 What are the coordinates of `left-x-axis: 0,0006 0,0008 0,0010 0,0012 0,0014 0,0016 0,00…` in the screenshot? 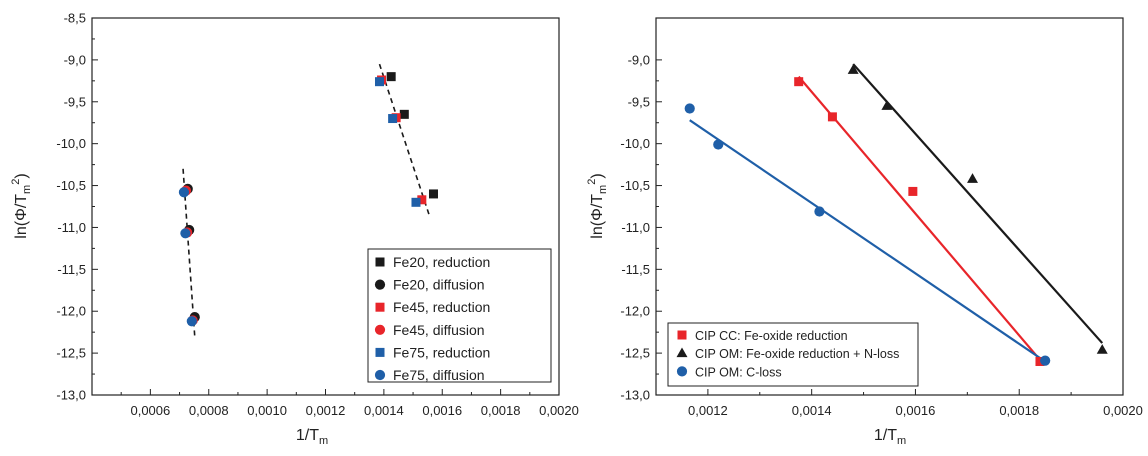 It's located at (349, 403).